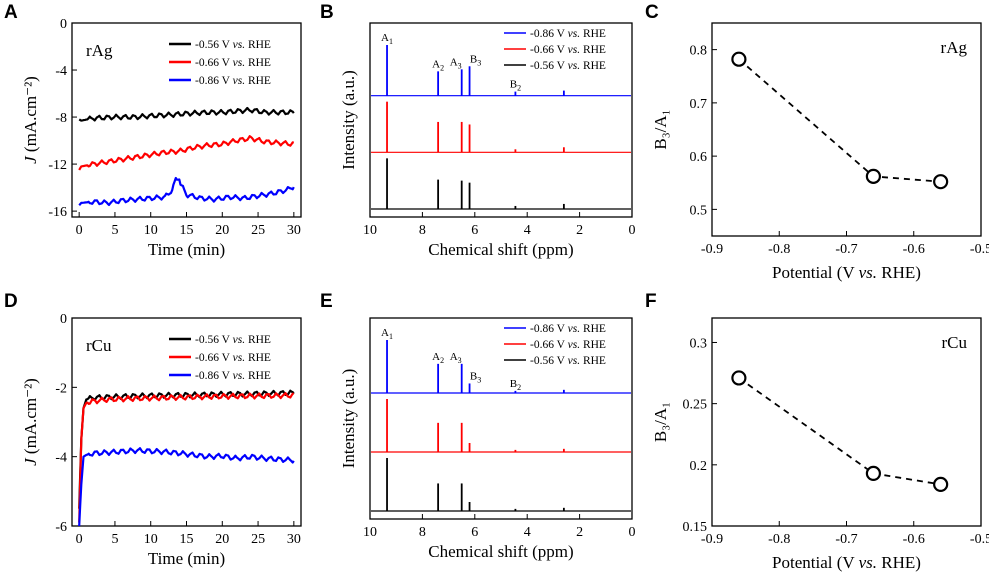 The width and height of the screenshot is (989, 581). Describe the element at coordinates (527, 230) in the screenshot. I see `x-tick-label-b-3: 4` at that location.